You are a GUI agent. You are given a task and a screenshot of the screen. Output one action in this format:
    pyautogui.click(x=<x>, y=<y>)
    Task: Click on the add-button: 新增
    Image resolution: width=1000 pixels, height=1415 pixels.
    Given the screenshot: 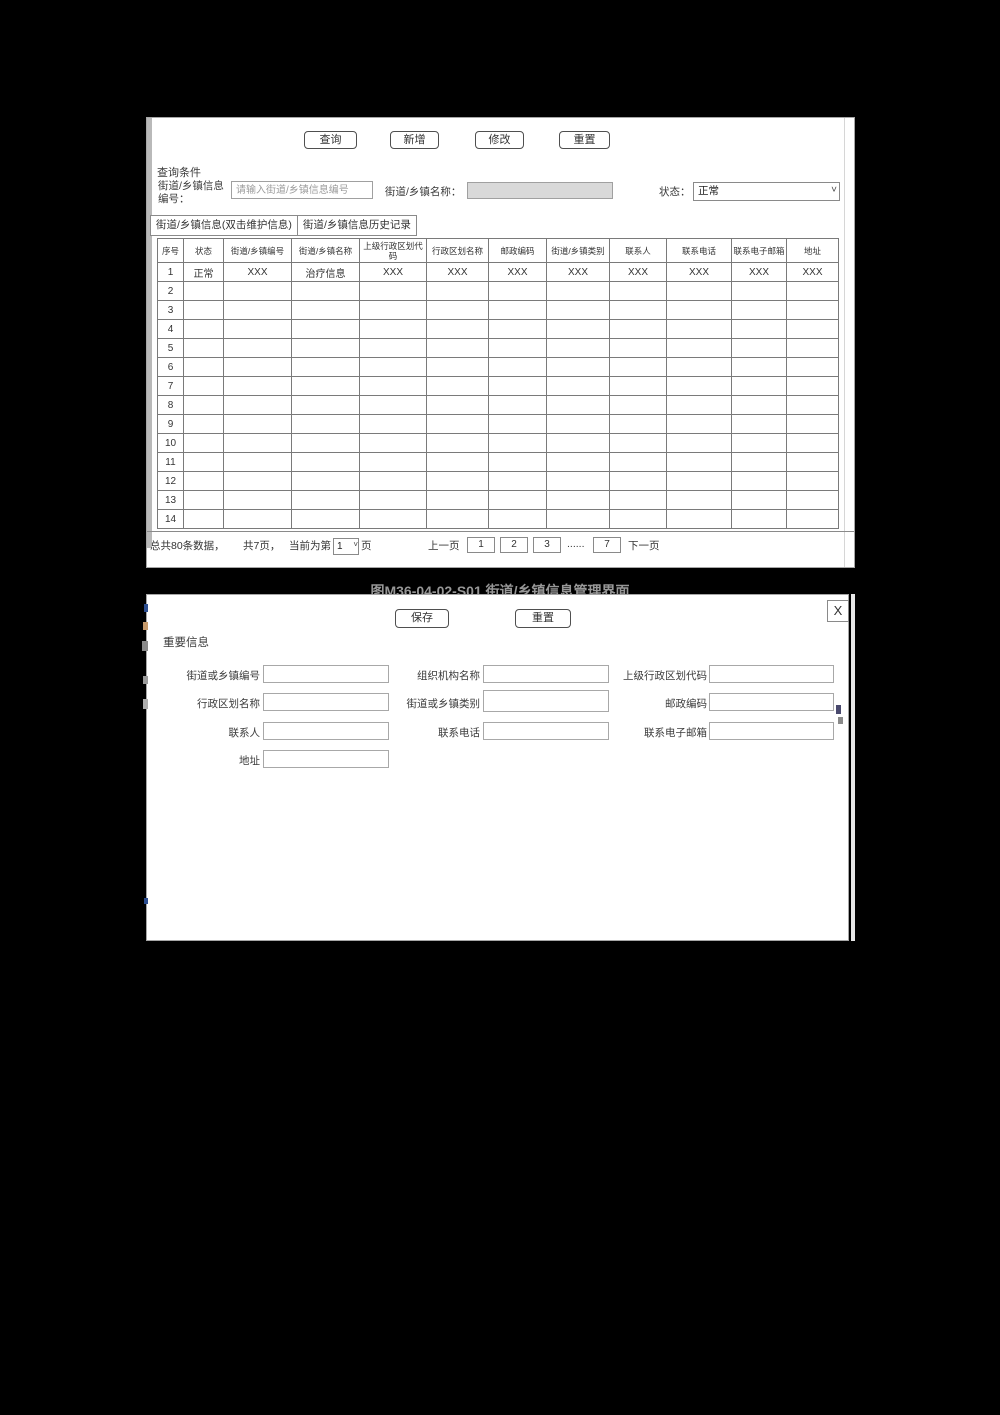 What is the action you would take?
    pyautogui.click(x=414, y=140)
    